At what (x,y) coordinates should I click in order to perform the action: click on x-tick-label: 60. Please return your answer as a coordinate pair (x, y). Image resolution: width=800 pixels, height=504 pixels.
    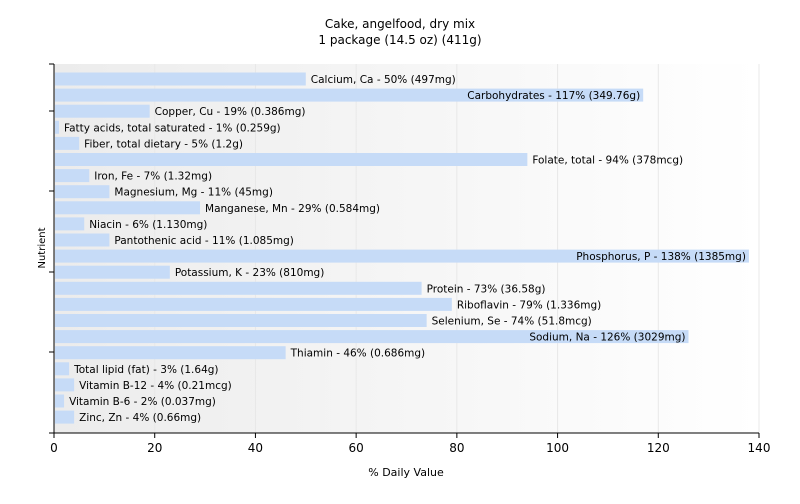
    Looking at the image, I should click on (356, 448).